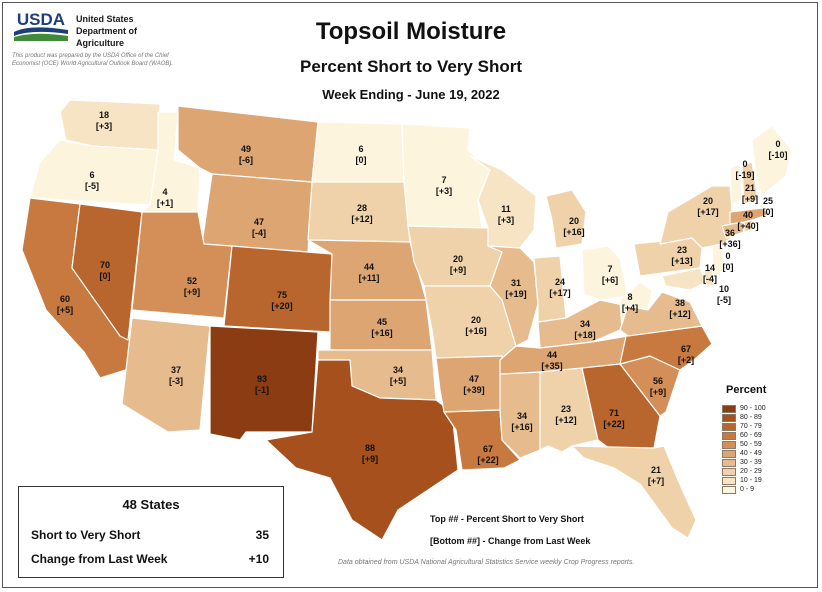  What do you see at coordinates (411, 31) in the screenshot?
I see `map-title: Topsoil Moisture` at bounding box center [411, 31].